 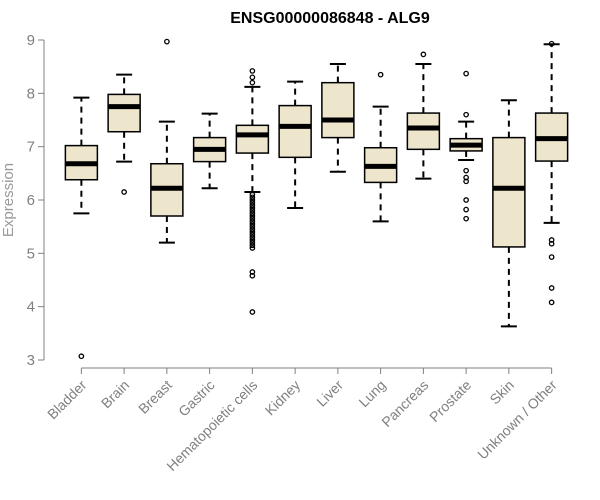 I want to click on box-brain, so click(x=124, y=134).